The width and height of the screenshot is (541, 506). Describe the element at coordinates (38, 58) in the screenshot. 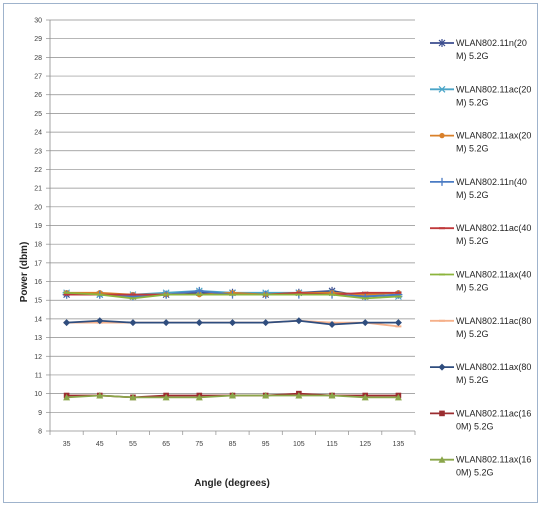

I see `y-tick-label: 28` at that location.